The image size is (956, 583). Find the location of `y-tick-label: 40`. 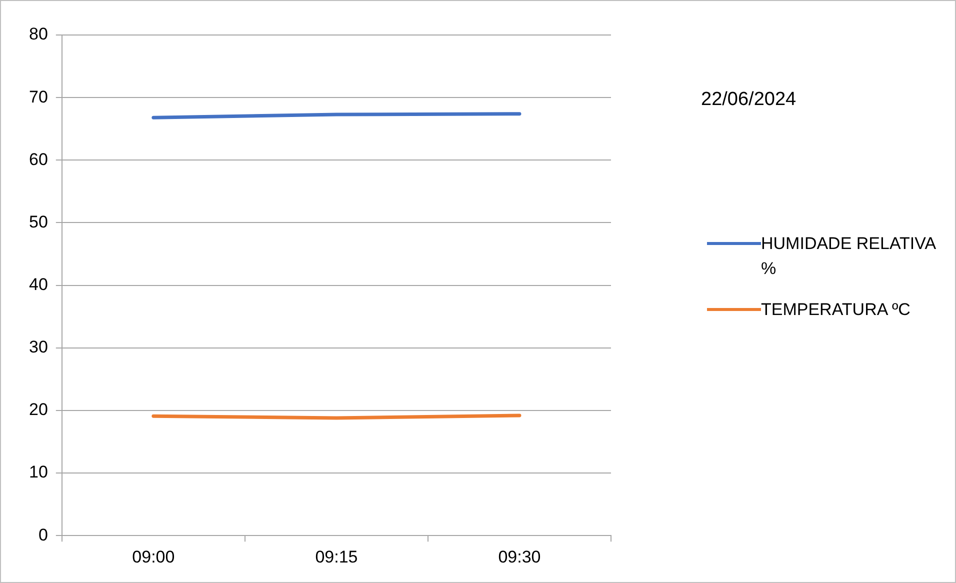

y-tick-label: 40 is located at coordinates (38, 284).